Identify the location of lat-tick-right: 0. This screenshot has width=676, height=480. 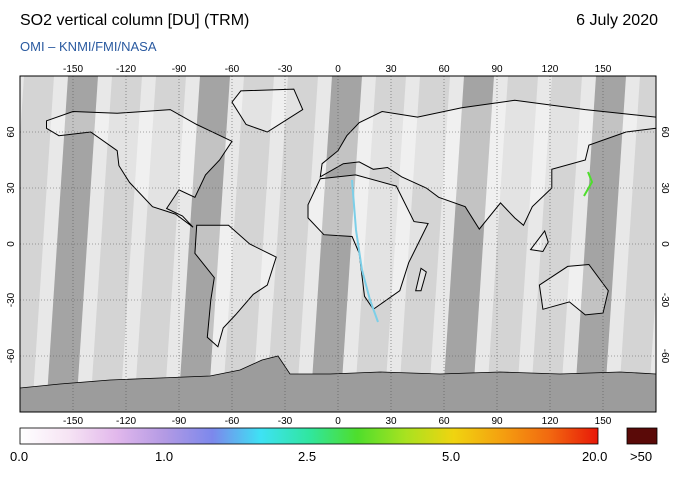
(664, 244).